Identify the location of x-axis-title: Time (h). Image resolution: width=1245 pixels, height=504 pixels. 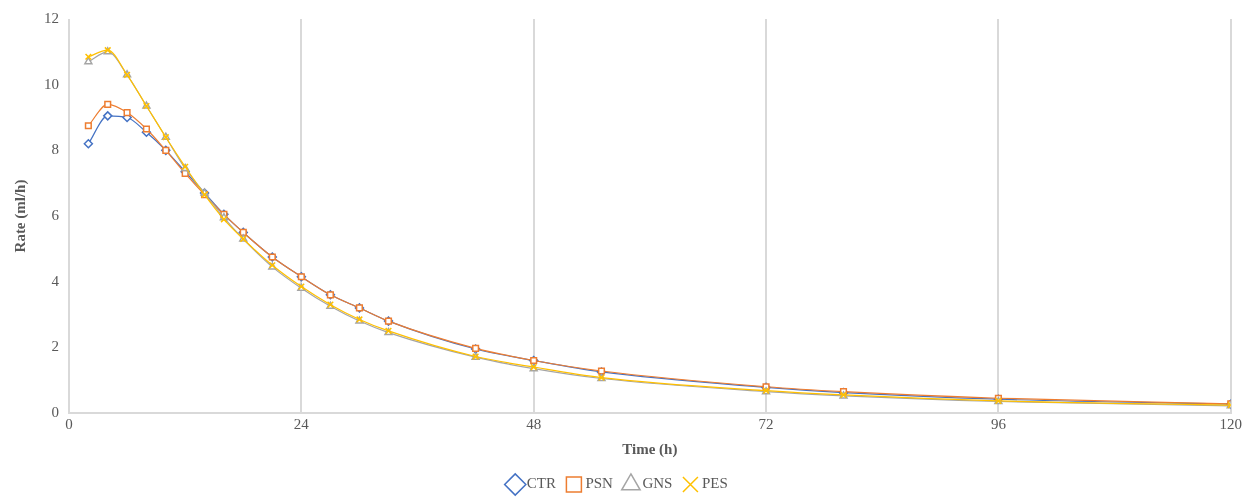
(650, 449).